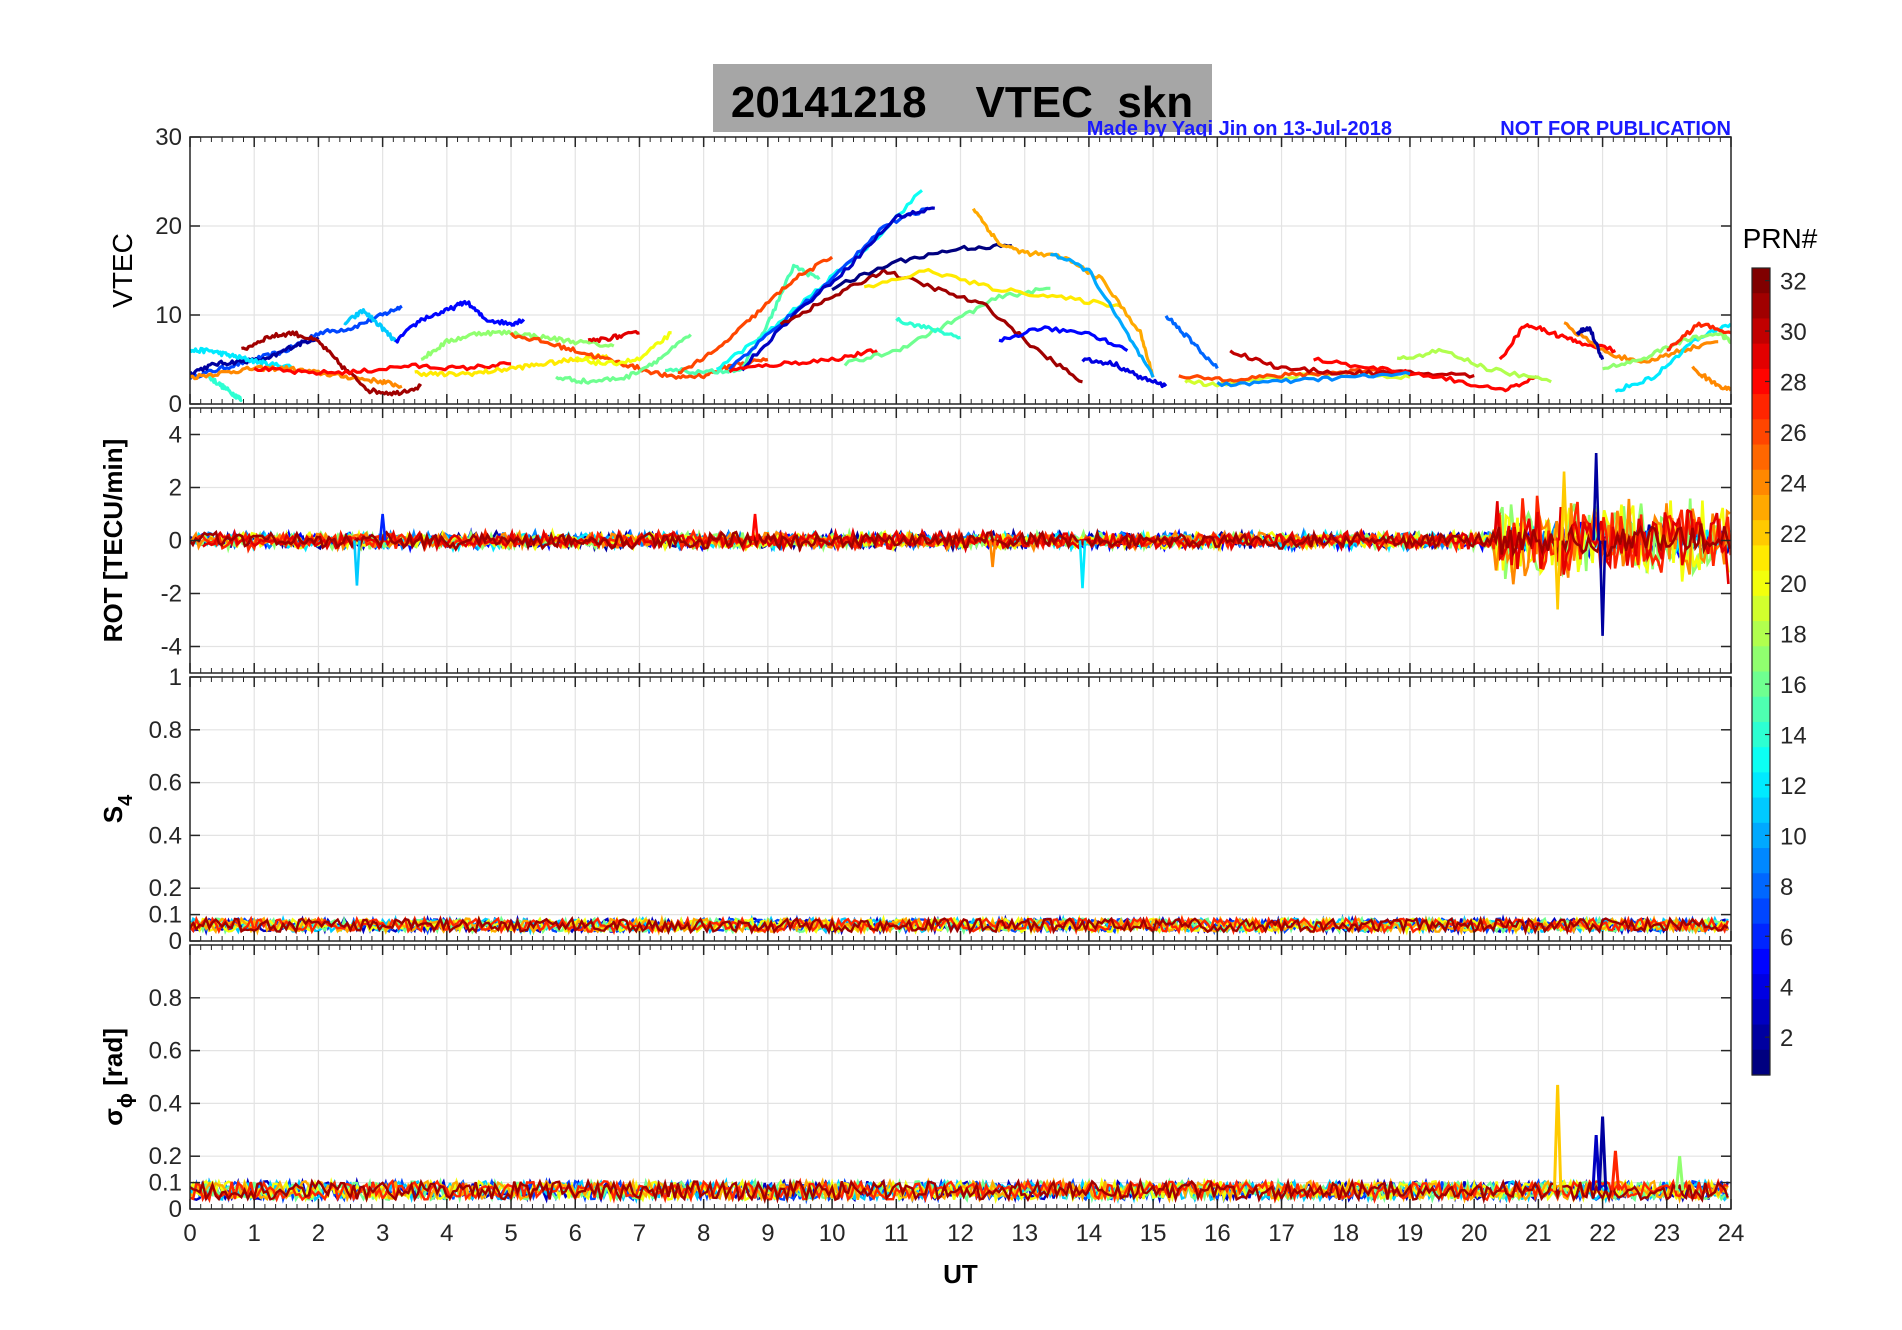 This screenshot has height=1330, width=1902. I want to click on x-tick-label: 7, so click(639, 1233).